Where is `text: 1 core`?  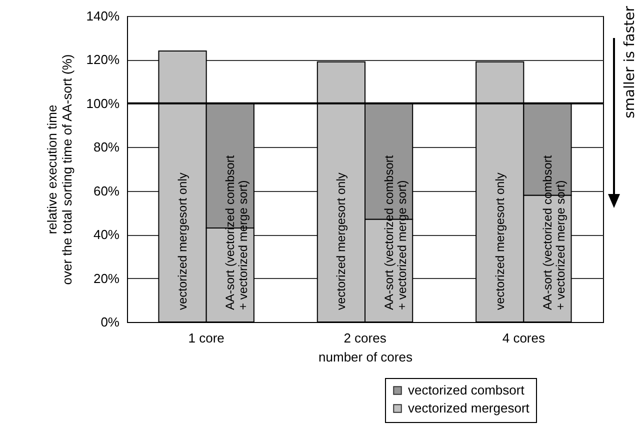
text: 1 core is located at coordinates (206, 338).